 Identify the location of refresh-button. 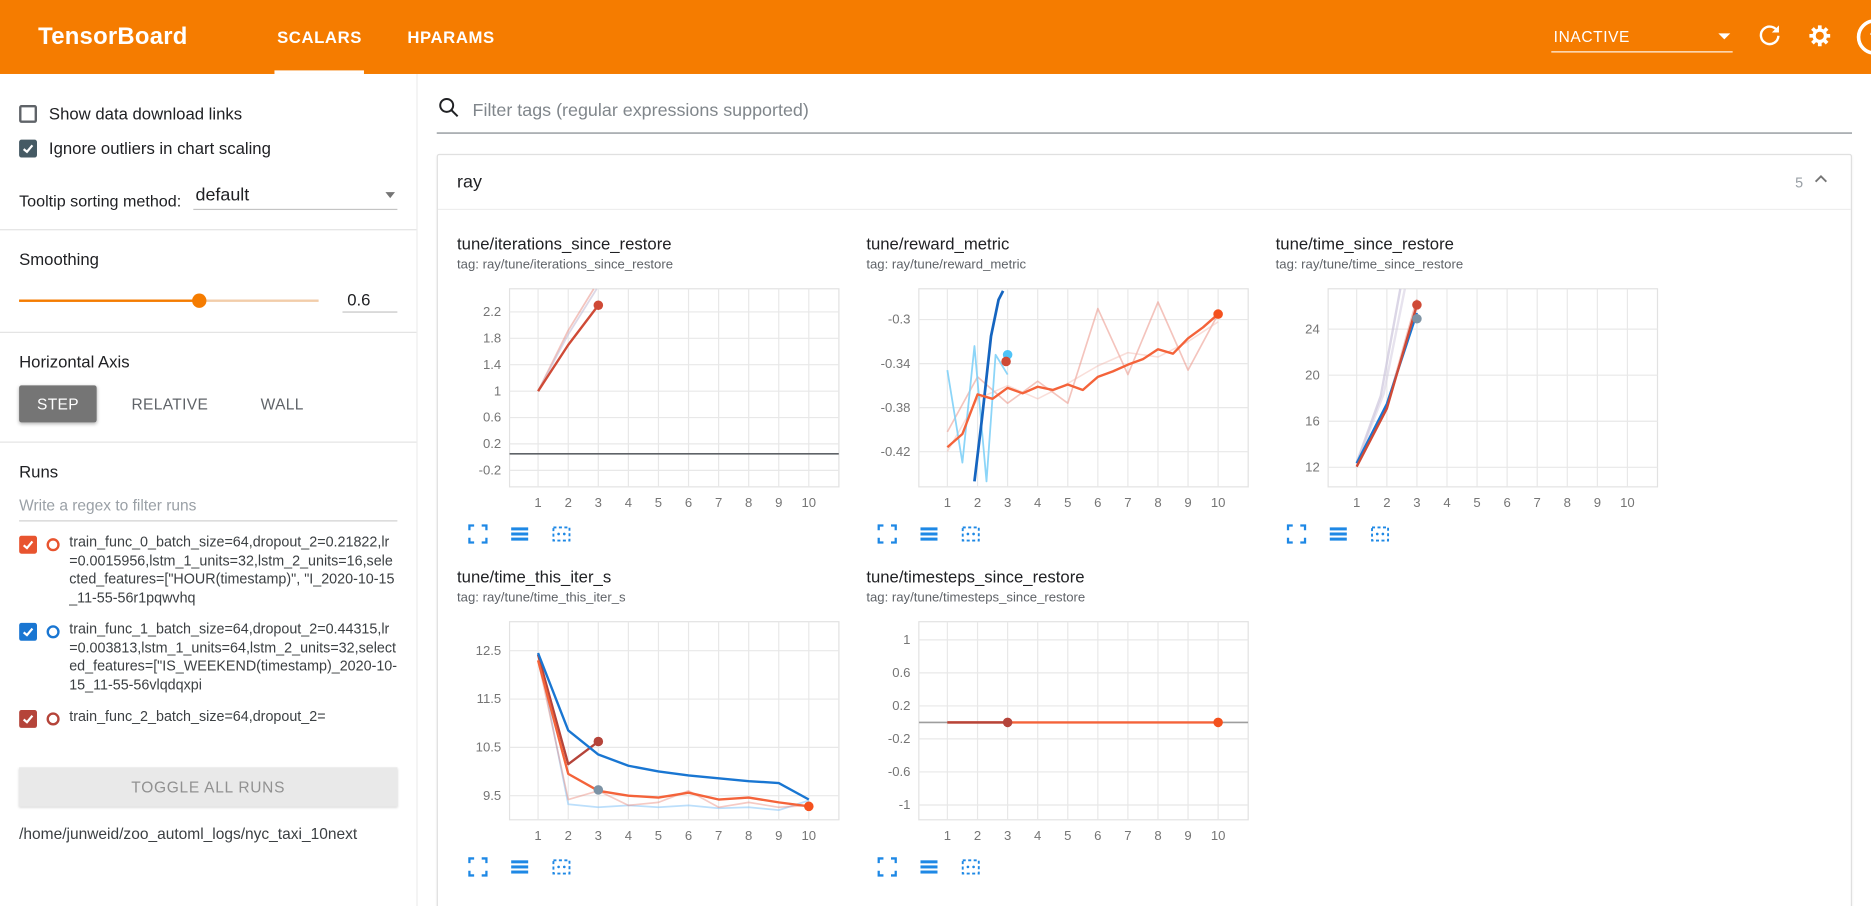
(1770, 37).